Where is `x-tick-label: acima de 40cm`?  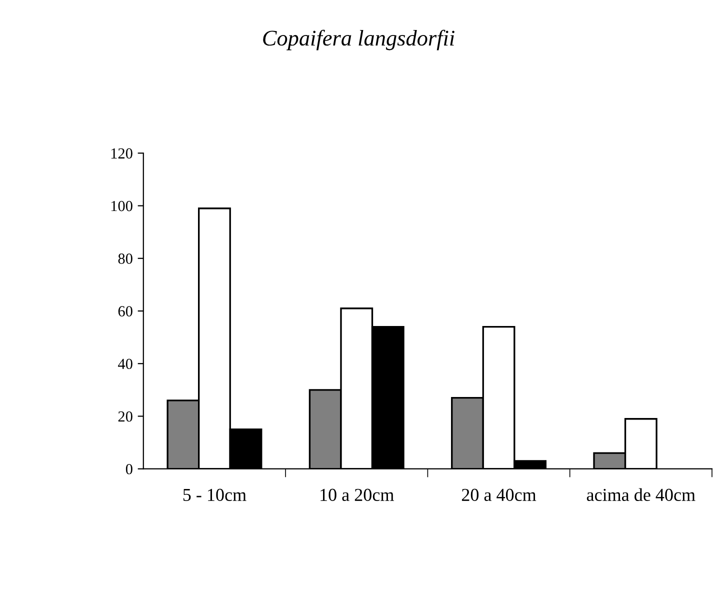
x-tick-label: acima de 40cm is located at coordinates (641, 494).